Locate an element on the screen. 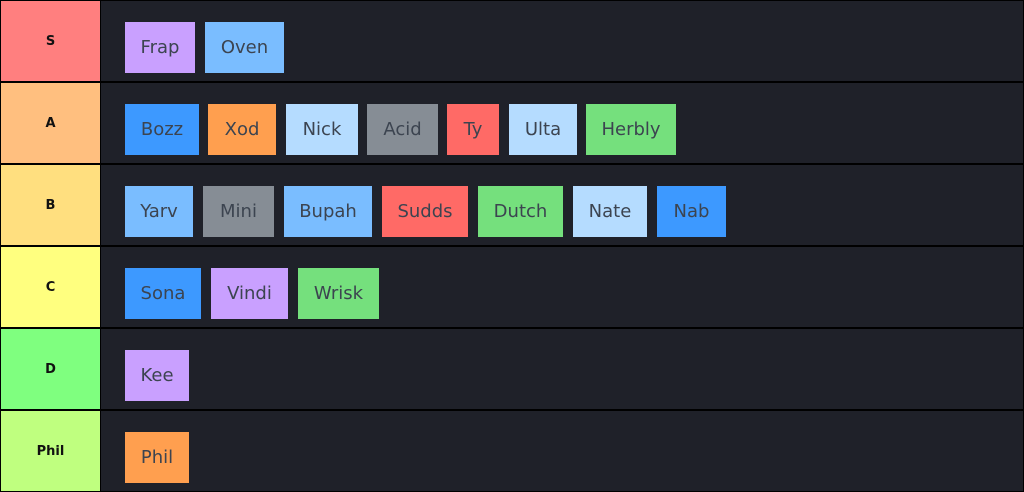 The width and height of the screenshot is (1024, 492). tier-item-xod: Xod is located at coordinates (242, 129).